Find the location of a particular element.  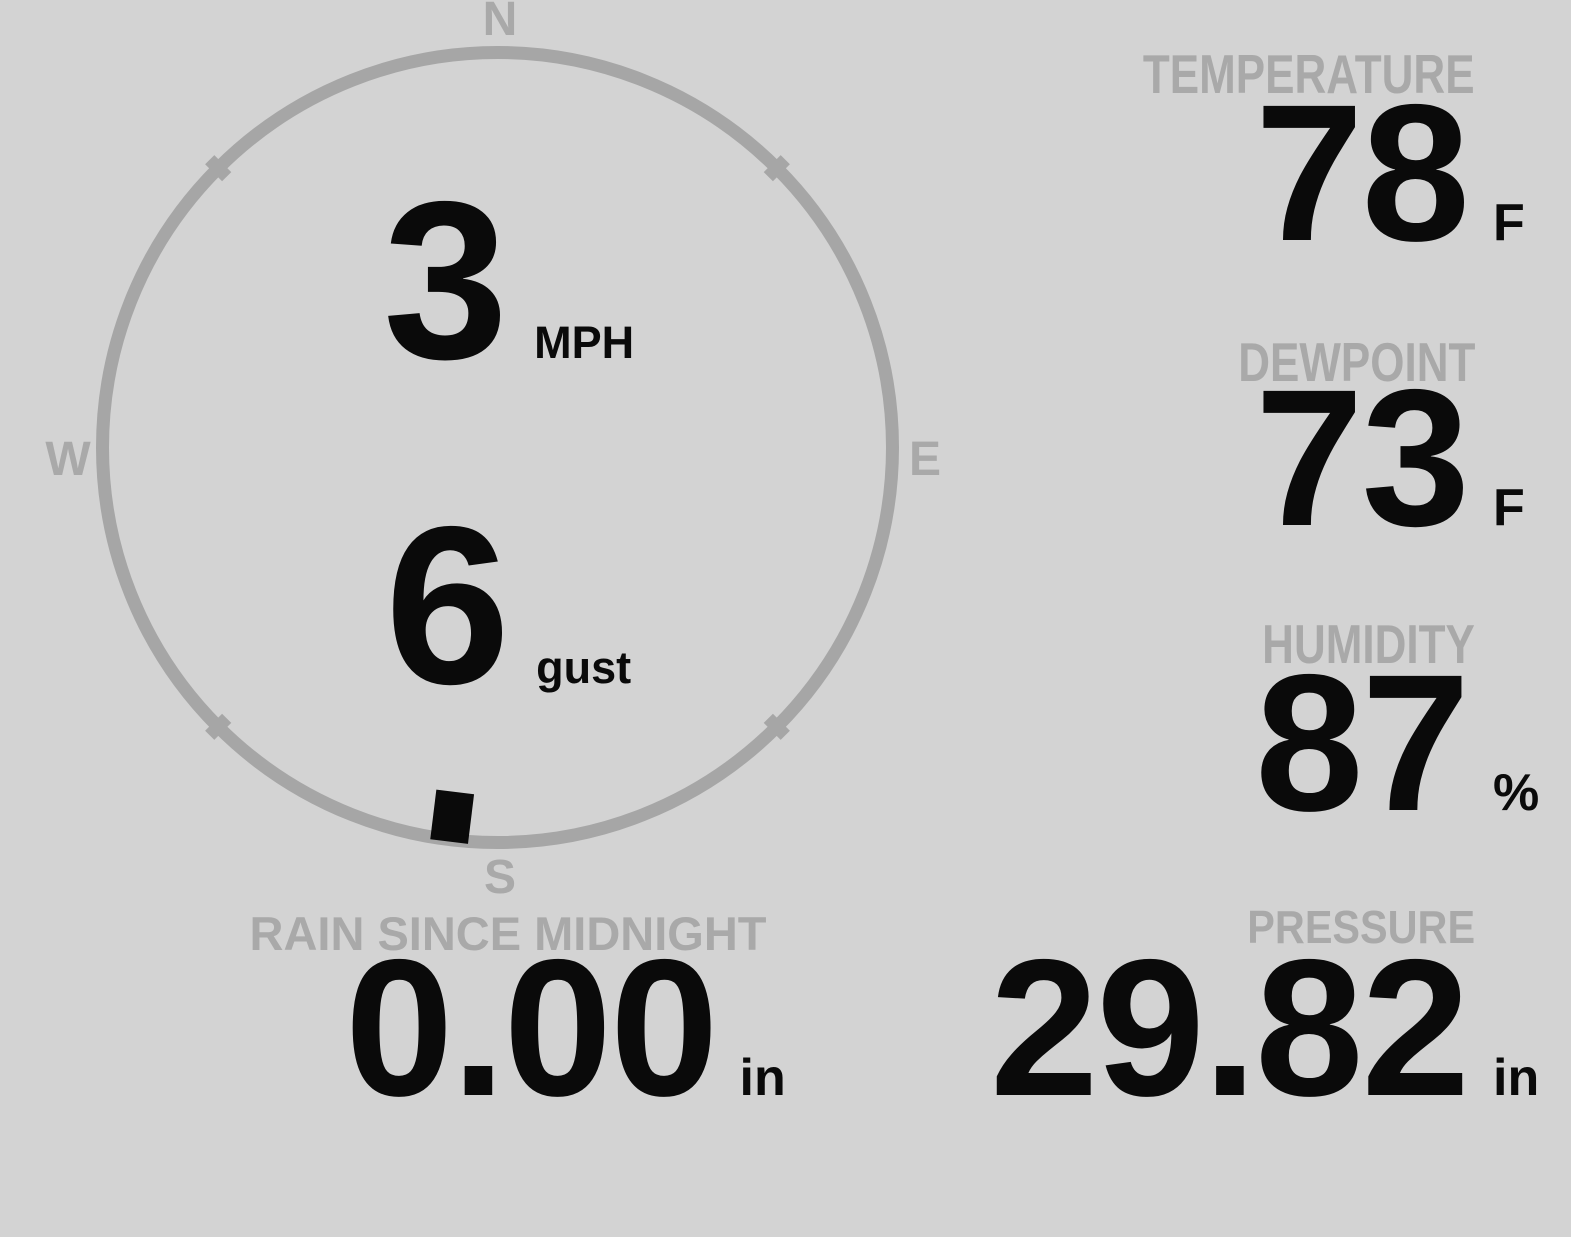

wind-speed-unit: MPH is located at coordinates (584, 342).